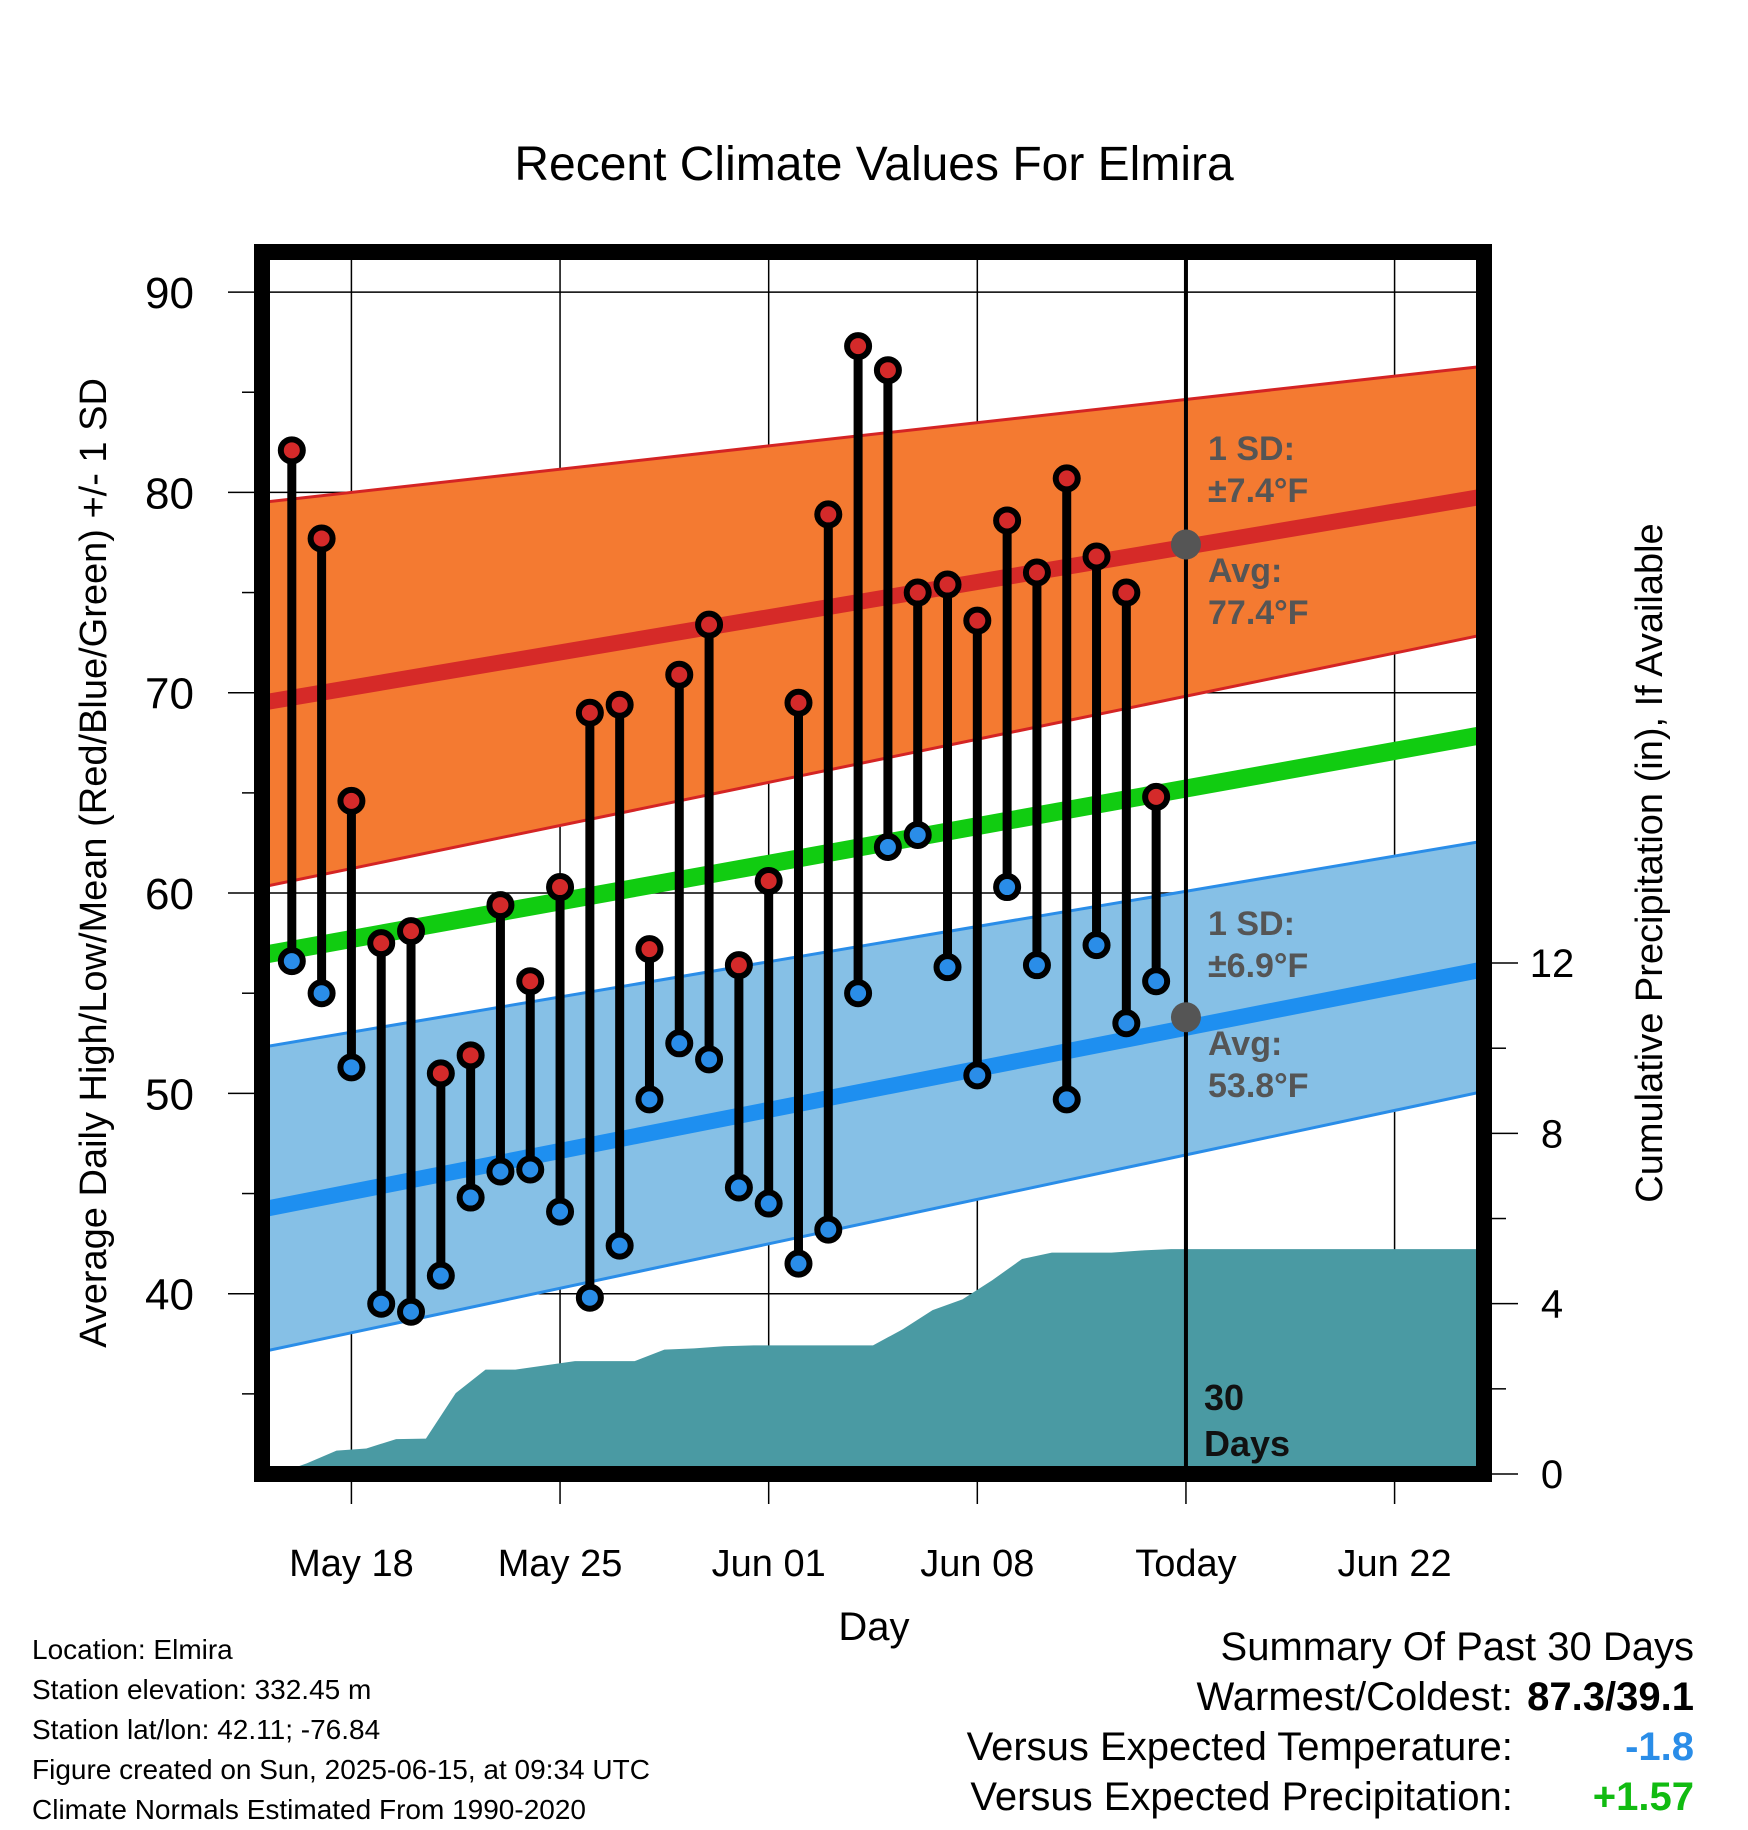 This screenshot has height=1830, width=1748. I want to click on mean-line, so click(873, 845).